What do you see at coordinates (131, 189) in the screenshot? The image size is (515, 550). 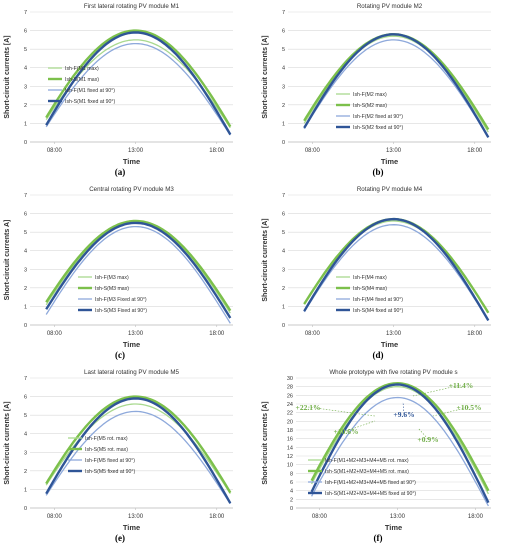 I see `chart-title: Central rotating PV module M3` at bounding box center [131, 189].